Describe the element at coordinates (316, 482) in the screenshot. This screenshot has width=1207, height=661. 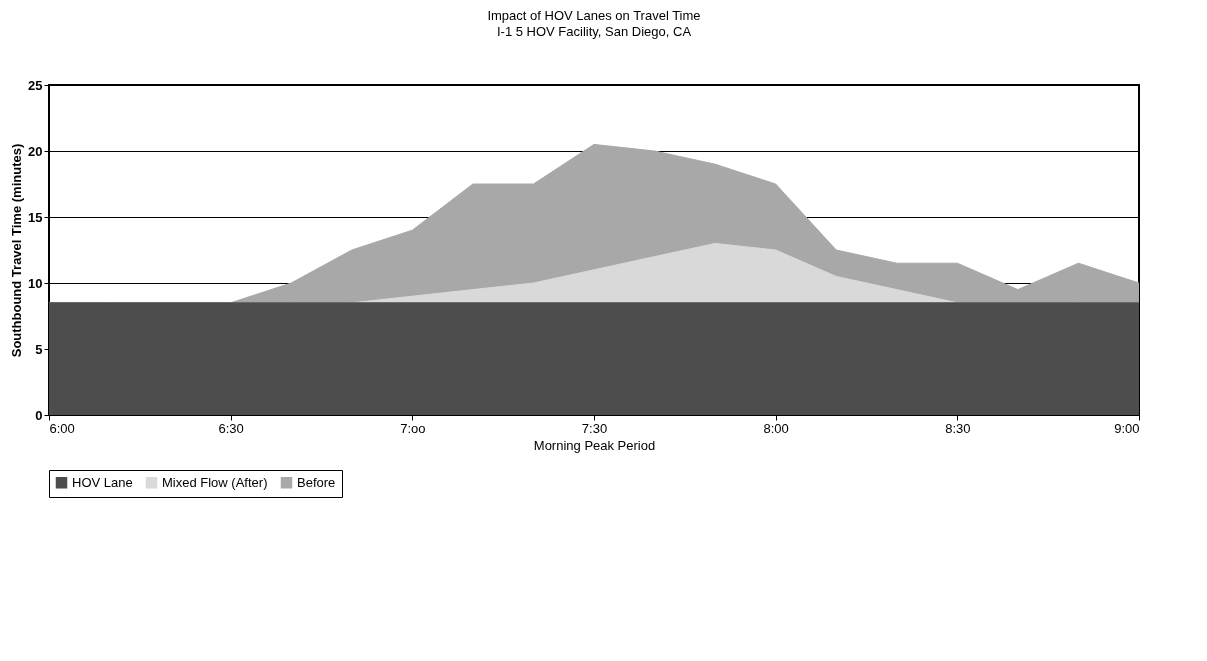
I see `legend-label: Before` at that location.